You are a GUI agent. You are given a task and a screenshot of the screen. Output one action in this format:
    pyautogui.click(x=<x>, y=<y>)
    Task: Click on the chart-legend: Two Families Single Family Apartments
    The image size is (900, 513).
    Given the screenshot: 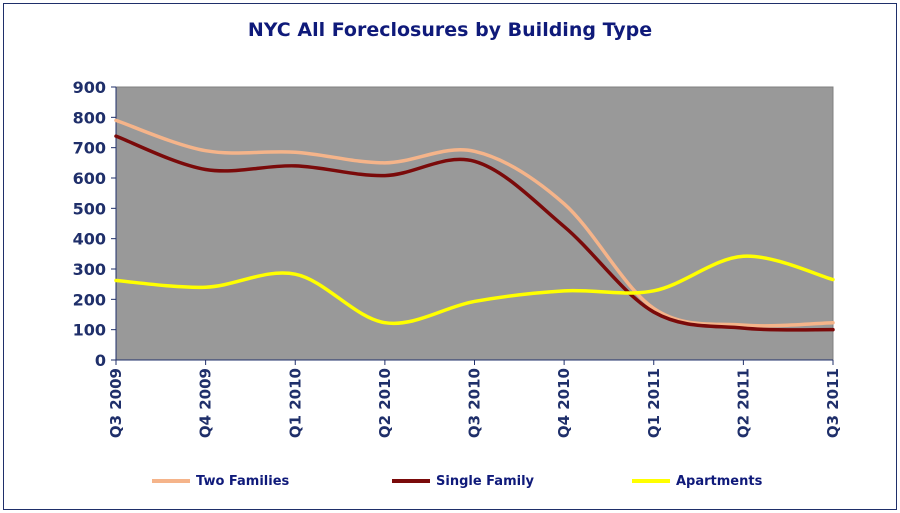 What is the action you would take?
    pyautogui.click(x=450, y=481)
    